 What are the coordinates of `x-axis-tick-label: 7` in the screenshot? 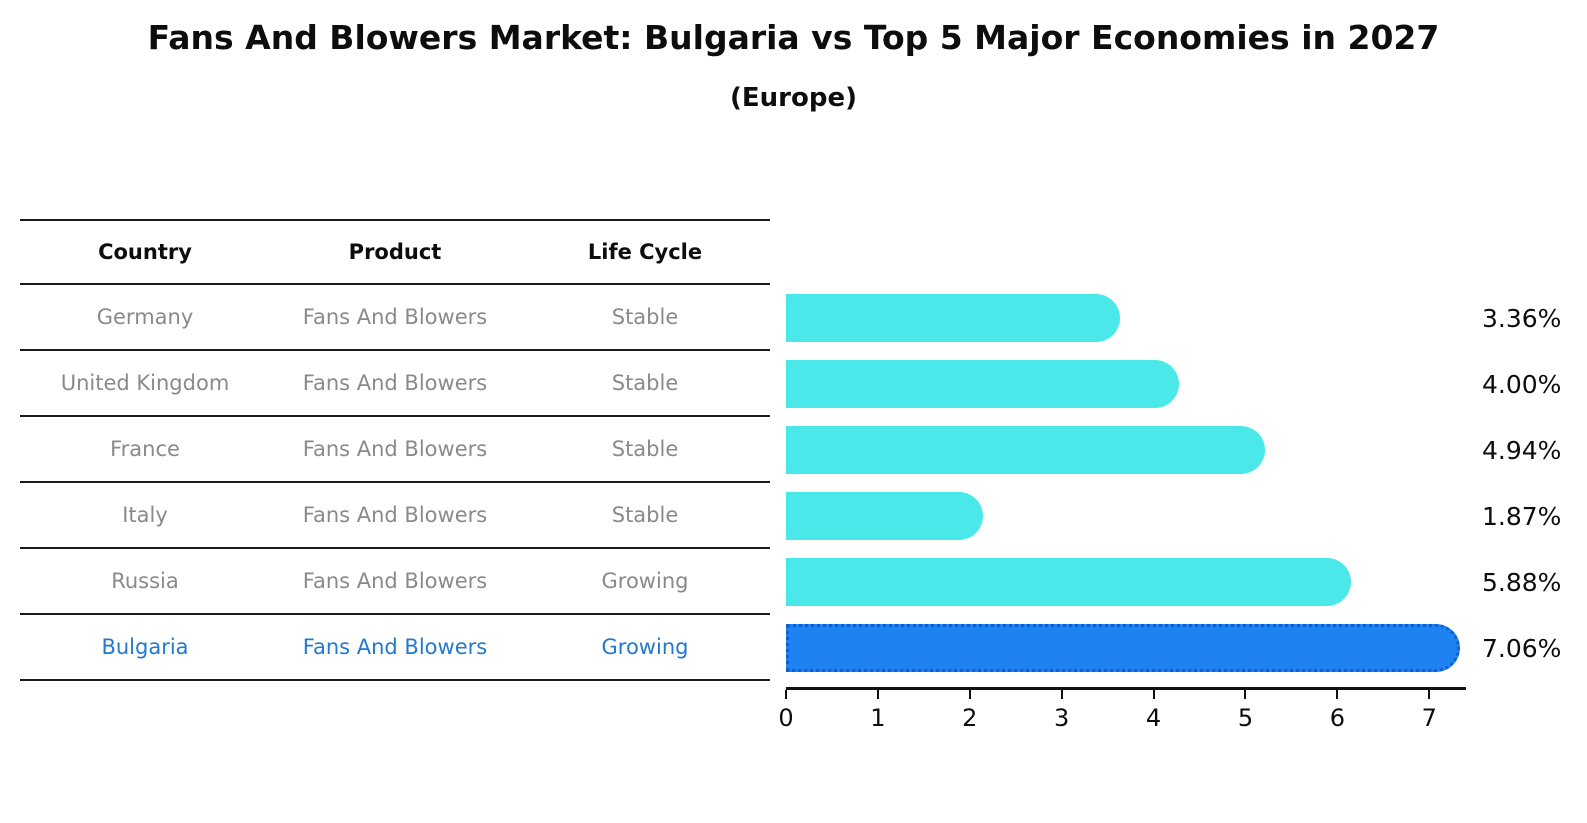 It's located at (1429, 718).